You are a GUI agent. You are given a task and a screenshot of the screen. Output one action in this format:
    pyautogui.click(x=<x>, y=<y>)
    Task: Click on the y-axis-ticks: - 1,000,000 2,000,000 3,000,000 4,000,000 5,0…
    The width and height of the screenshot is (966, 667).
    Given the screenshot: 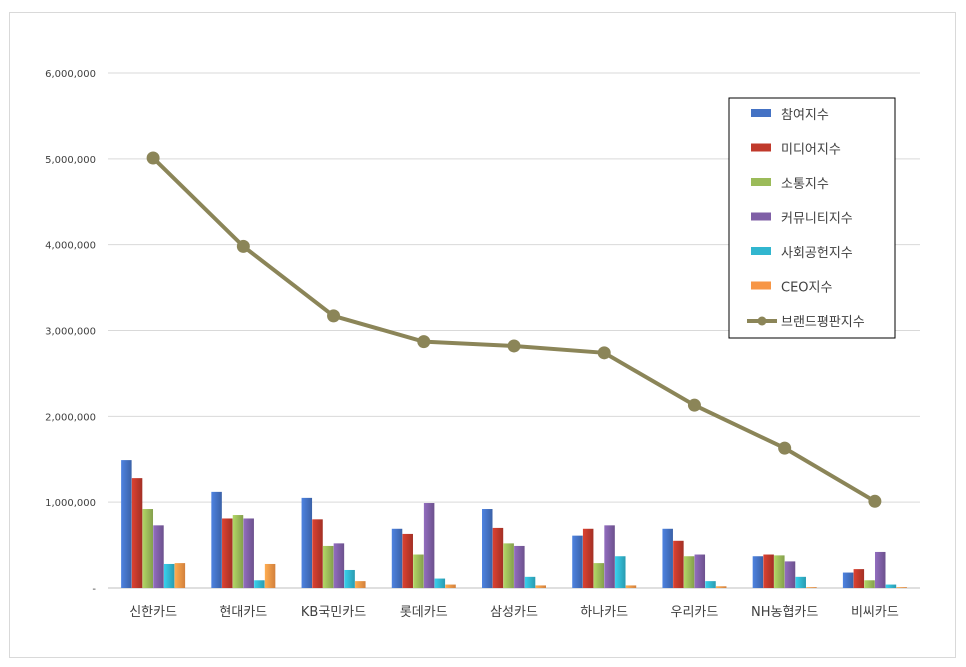 What is the action you would take?
    pyautogui.click(x=70, y=332)
    